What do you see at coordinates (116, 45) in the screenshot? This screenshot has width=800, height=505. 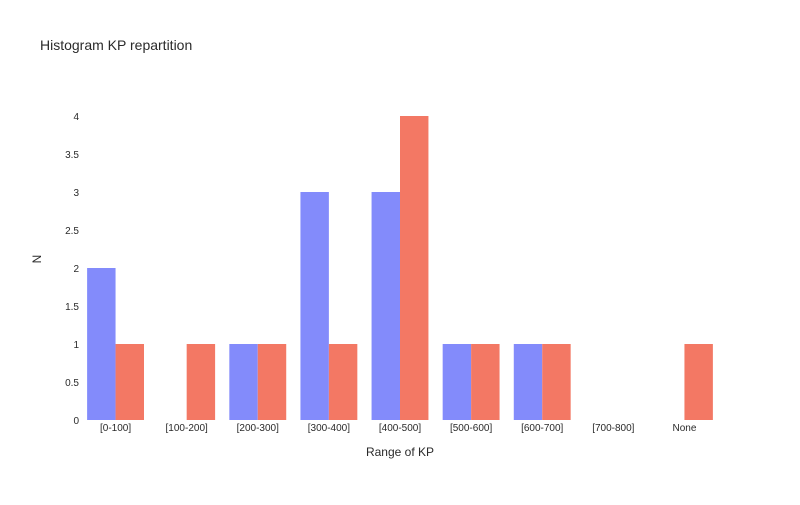 I see `chart-title: Histogram KP repartition` at bounding box center [116, 45].